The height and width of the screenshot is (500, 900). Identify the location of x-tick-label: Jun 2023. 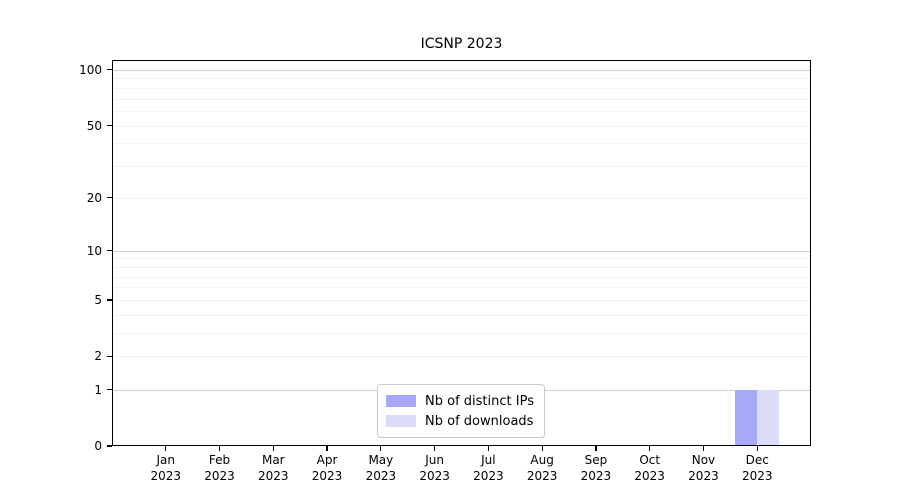
(435, 468).